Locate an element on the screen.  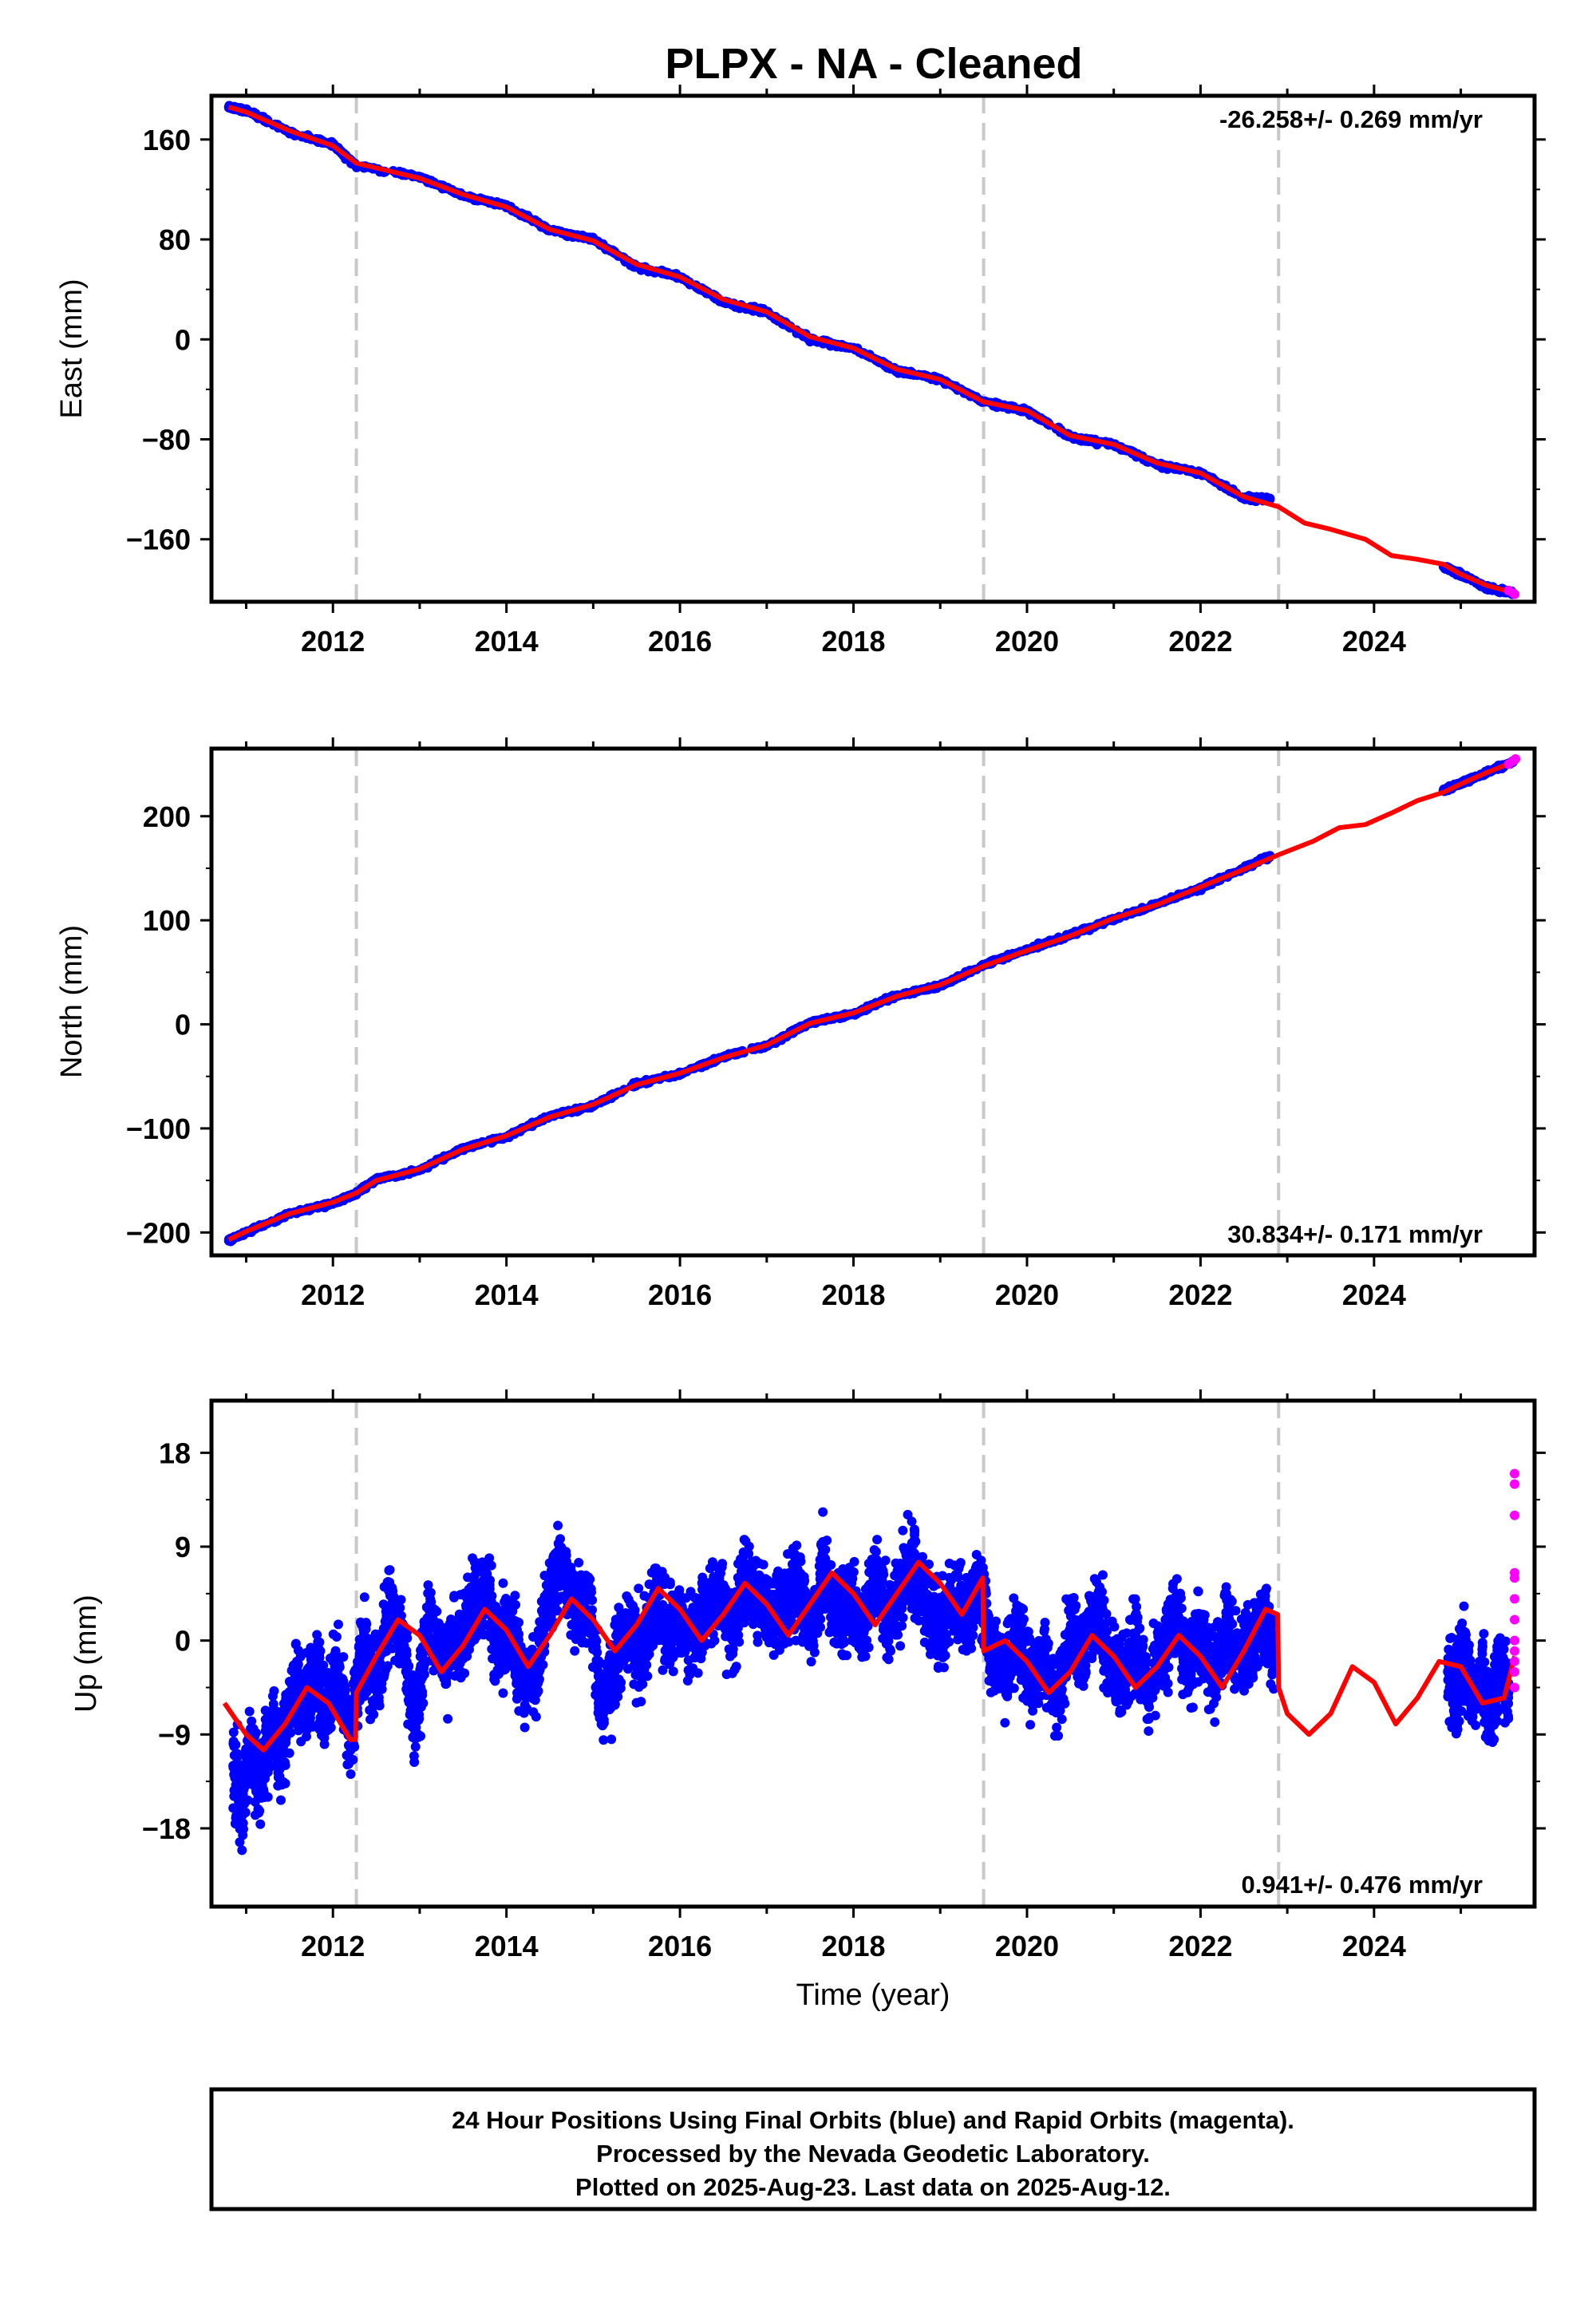
east-ytick-label: 160 is located at coordinates (167, 140).